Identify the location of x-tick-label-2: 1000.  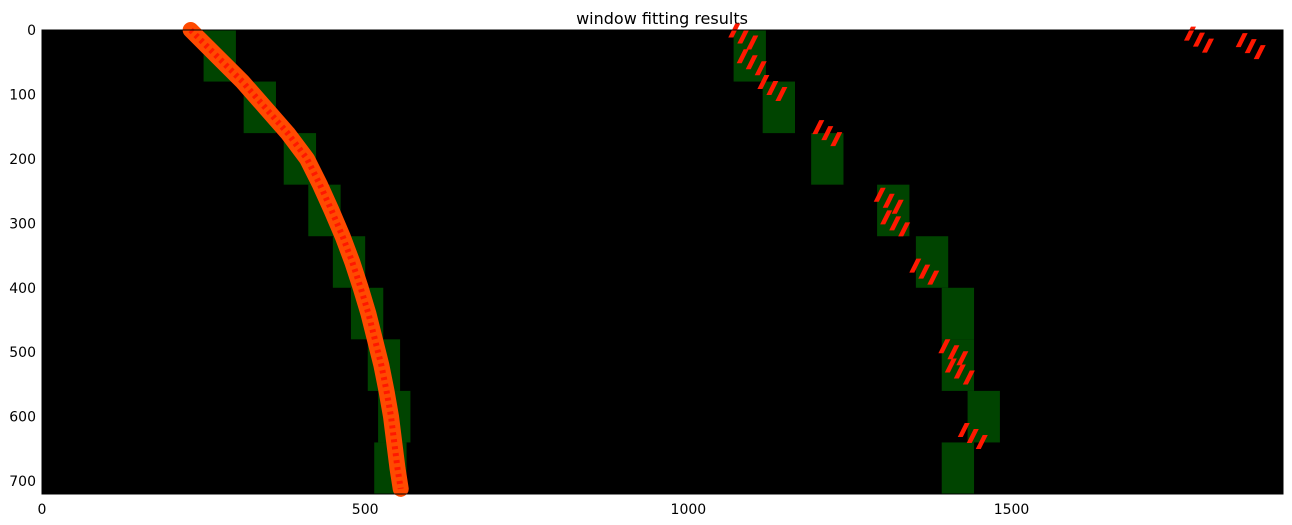
(689, 510).